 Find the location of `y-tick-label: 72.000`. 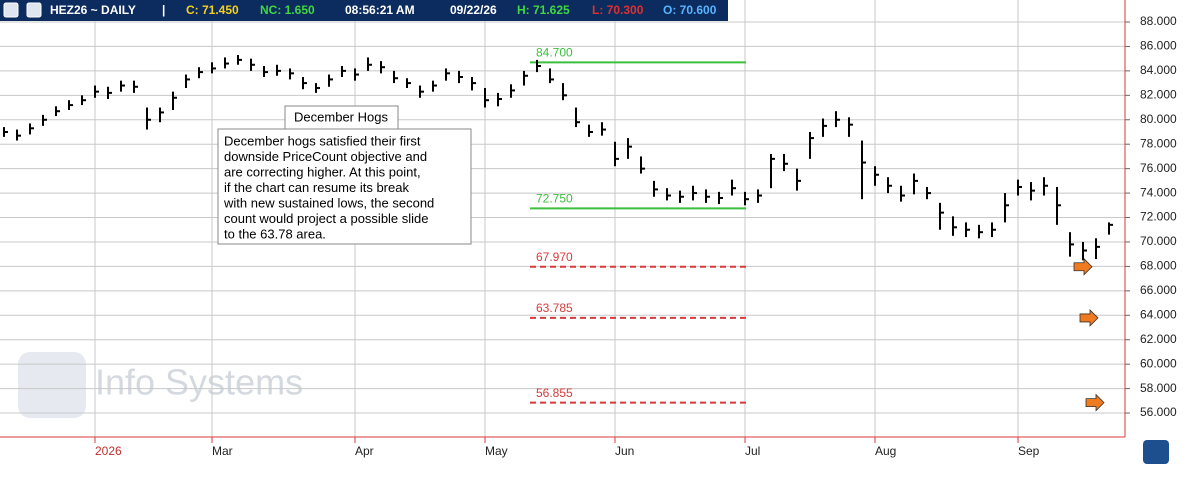

y-tick-label: 72.000 is located at coordinates (1158, 217).